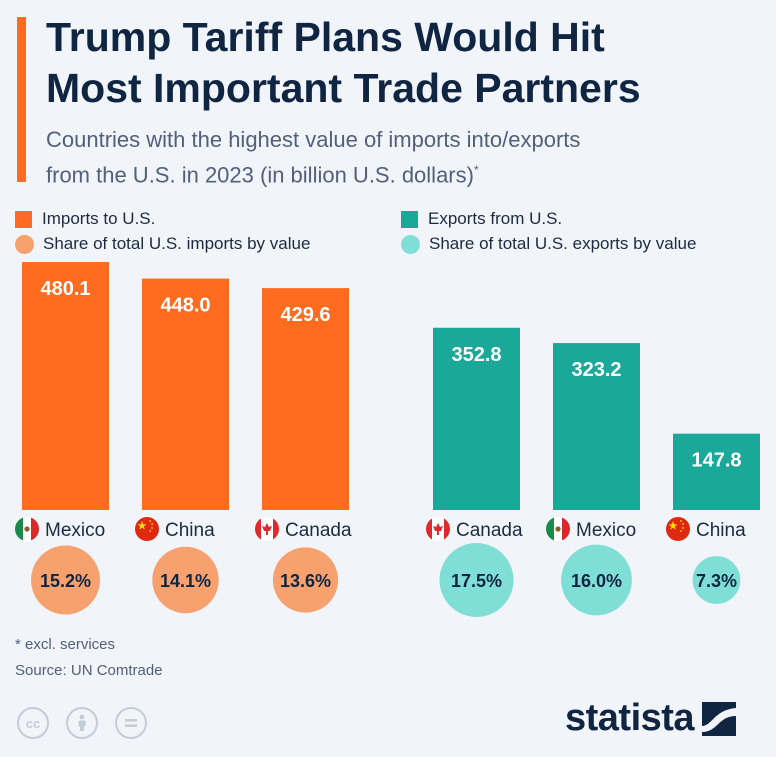  What do you see at coordinates (89, 670) in the screenshot?
I see `source-note: Source: UN Comtrade` at bounding box center [89, 670].